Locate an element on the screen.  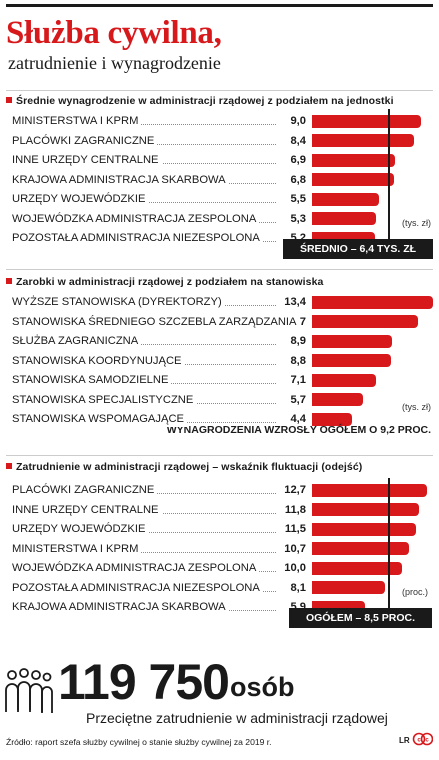
value-label: 11,8 is located at coordinates (295, 509).